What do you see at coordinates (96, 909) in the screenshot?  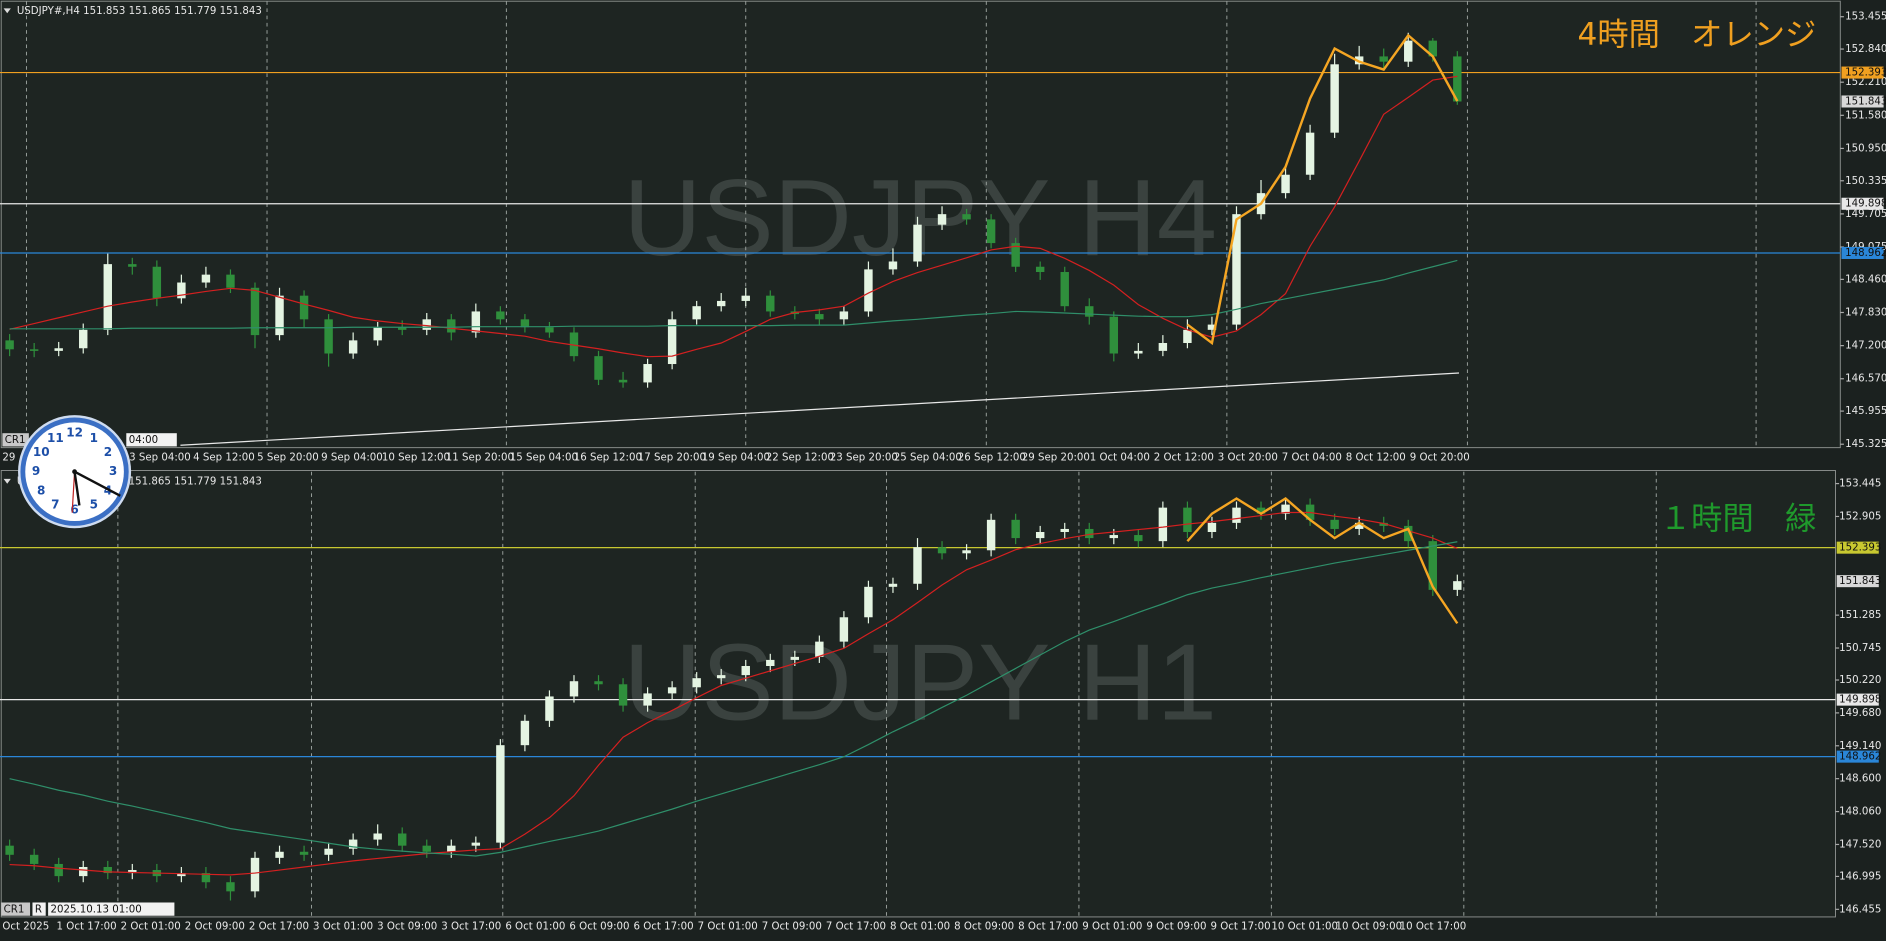 I see `status-text: 2025.10.13 01:00` at bounding box center [96, 909].